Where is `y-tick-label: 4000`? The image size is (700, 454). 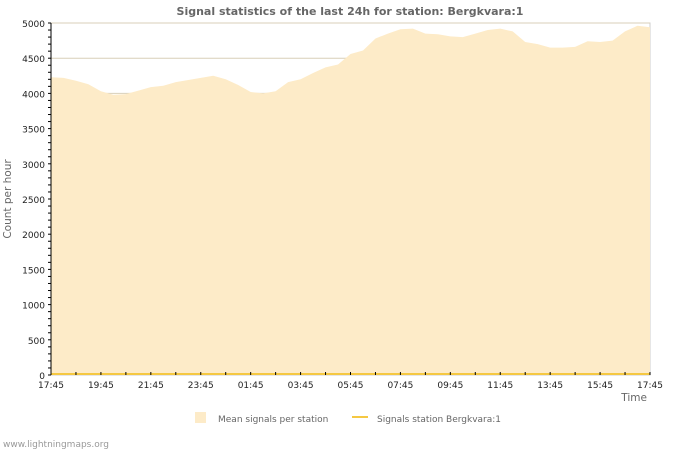 y-tick-label: 4000 is located at coordinates (33, 95).